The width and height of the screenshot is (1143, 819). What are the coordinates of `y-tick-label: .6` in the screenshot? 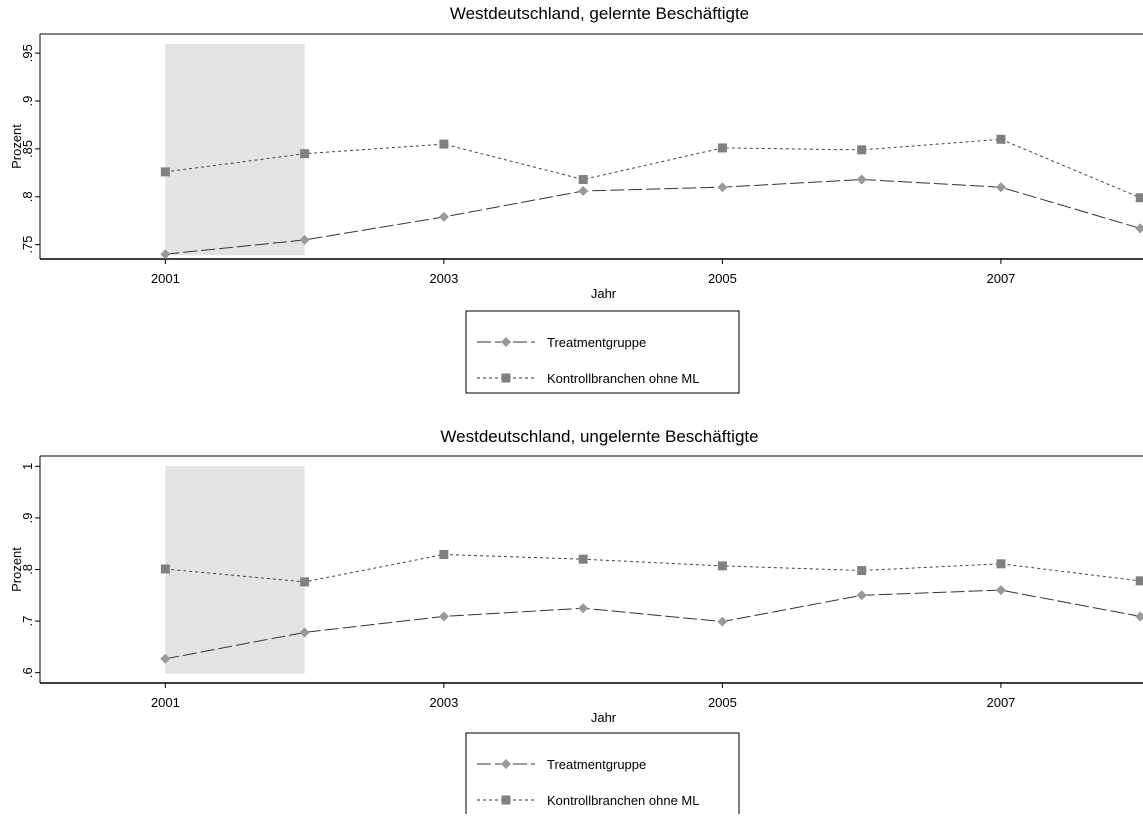 It's located at (27, 672).